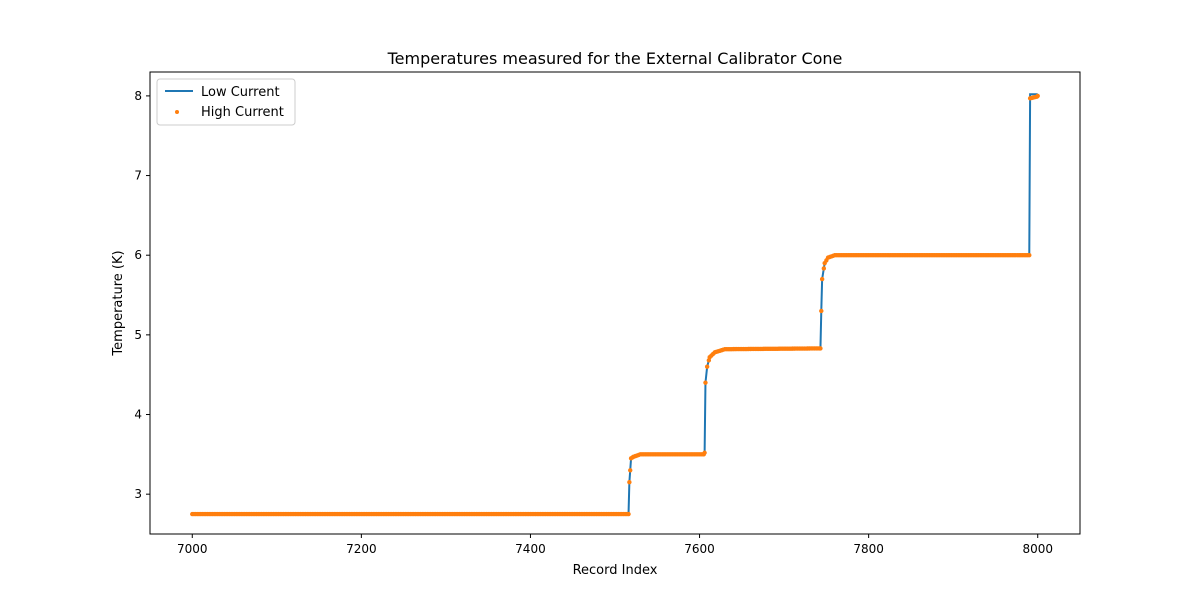  I want to click on y-tick-label: 7, so click(138, 176).